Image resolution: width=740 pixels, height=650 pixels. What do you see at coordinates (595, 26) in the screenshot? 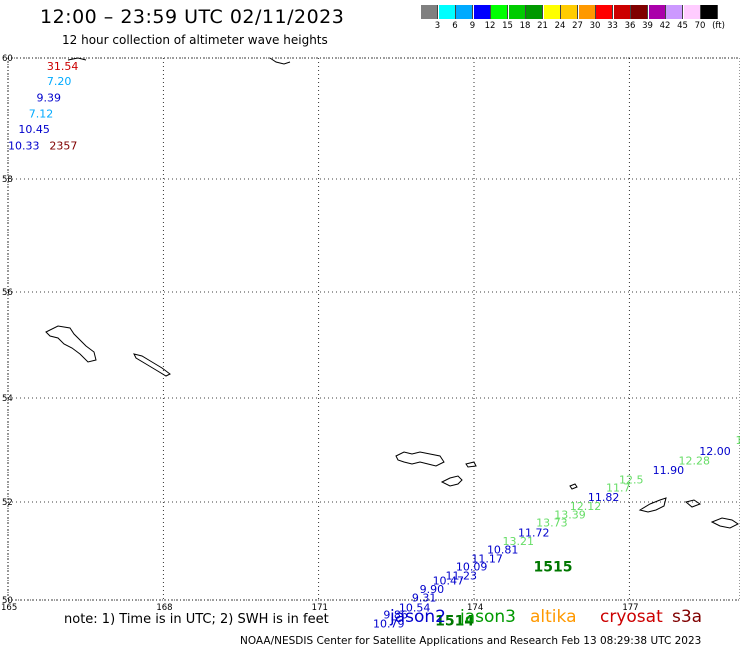
I see `scale-tick-label: 30` at bounding box center [595, 26].